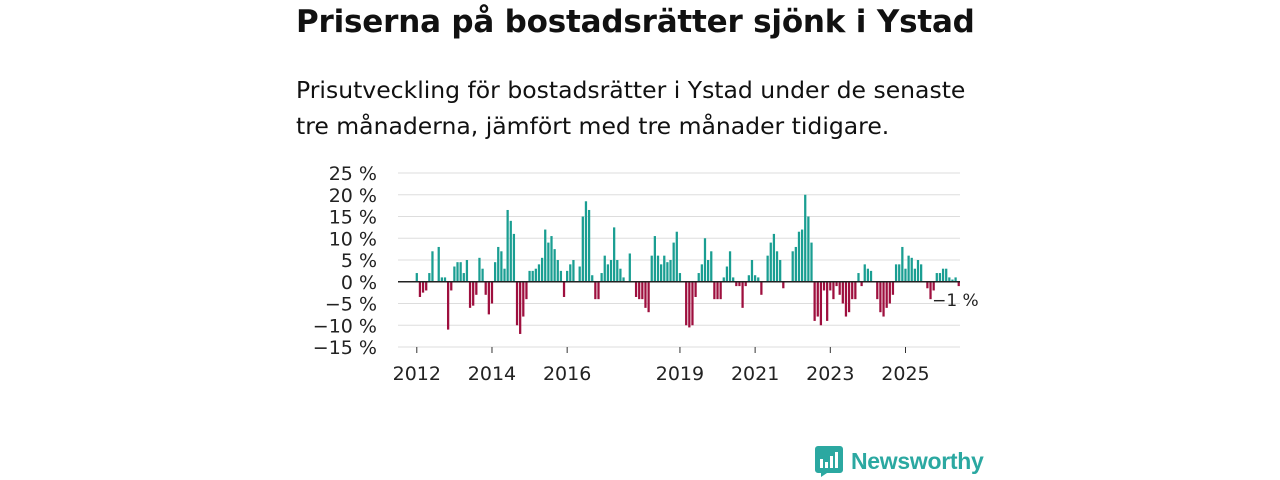 This screenshot has height=480, width=1280. I want to click on y-tick-label: −10 %, so click(345, 326).